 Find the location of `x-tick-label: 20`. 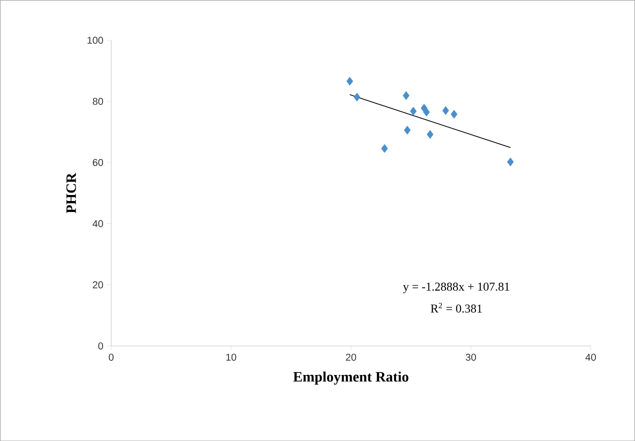

x-tick-label: 20 is located at coordinates (351, 357).